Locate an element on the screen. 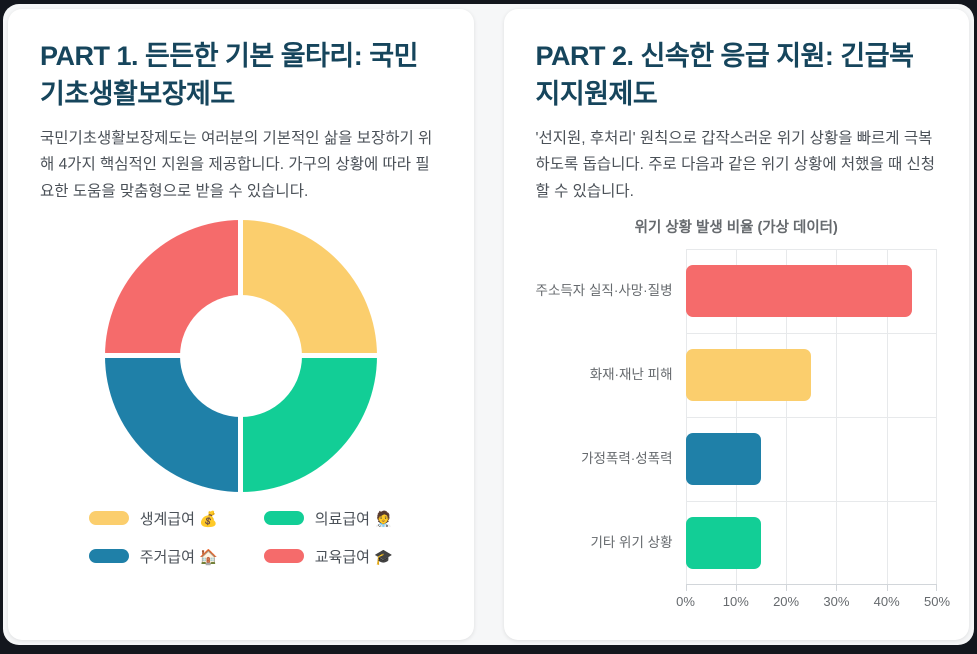 This screenshot has height=654, width=977. bar-x-axis: 0% 10% 20% 30% 40% 50% is located at coordinates (813, 600).